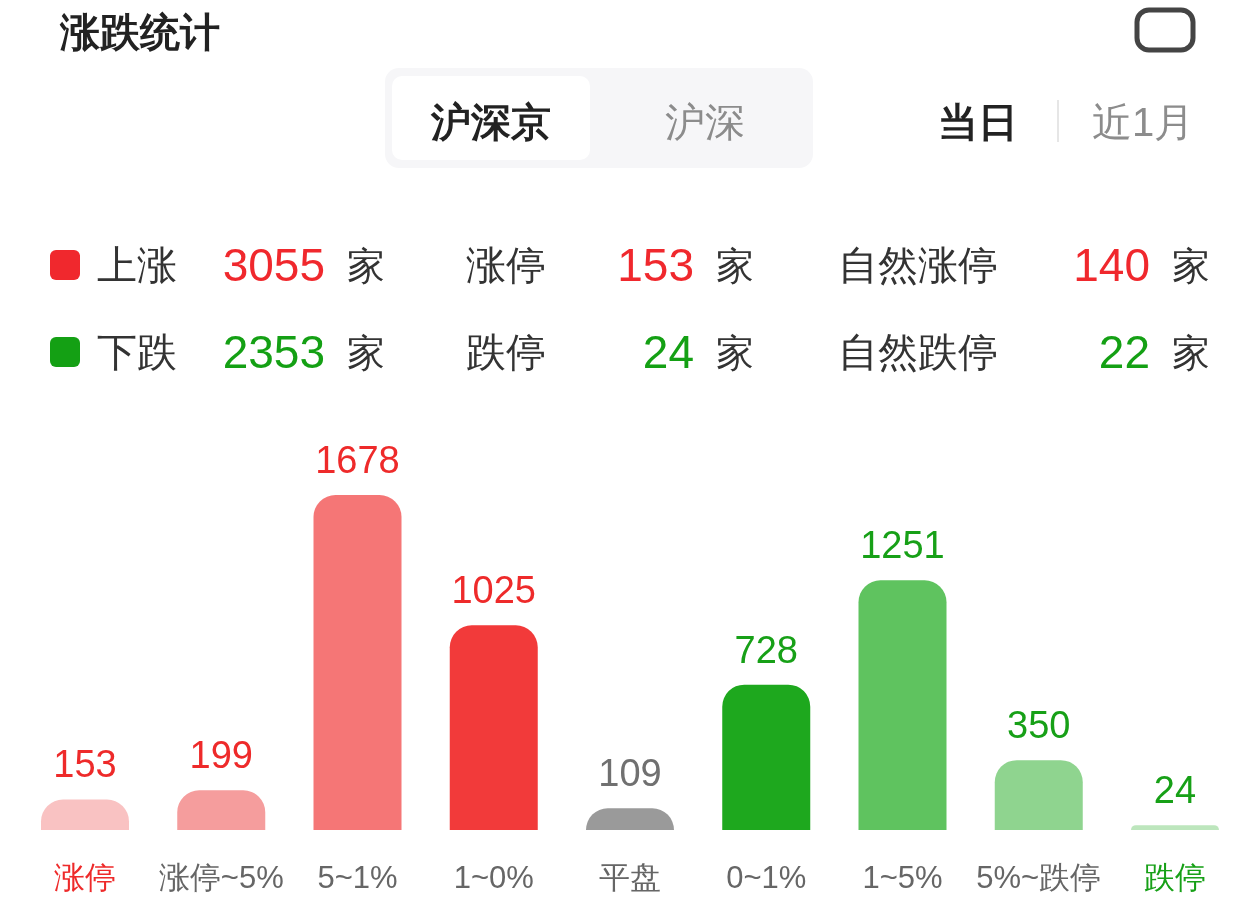 This screenshot has width=1260, height=923. I want to click on category-label: 涨停, so click(506, 265).